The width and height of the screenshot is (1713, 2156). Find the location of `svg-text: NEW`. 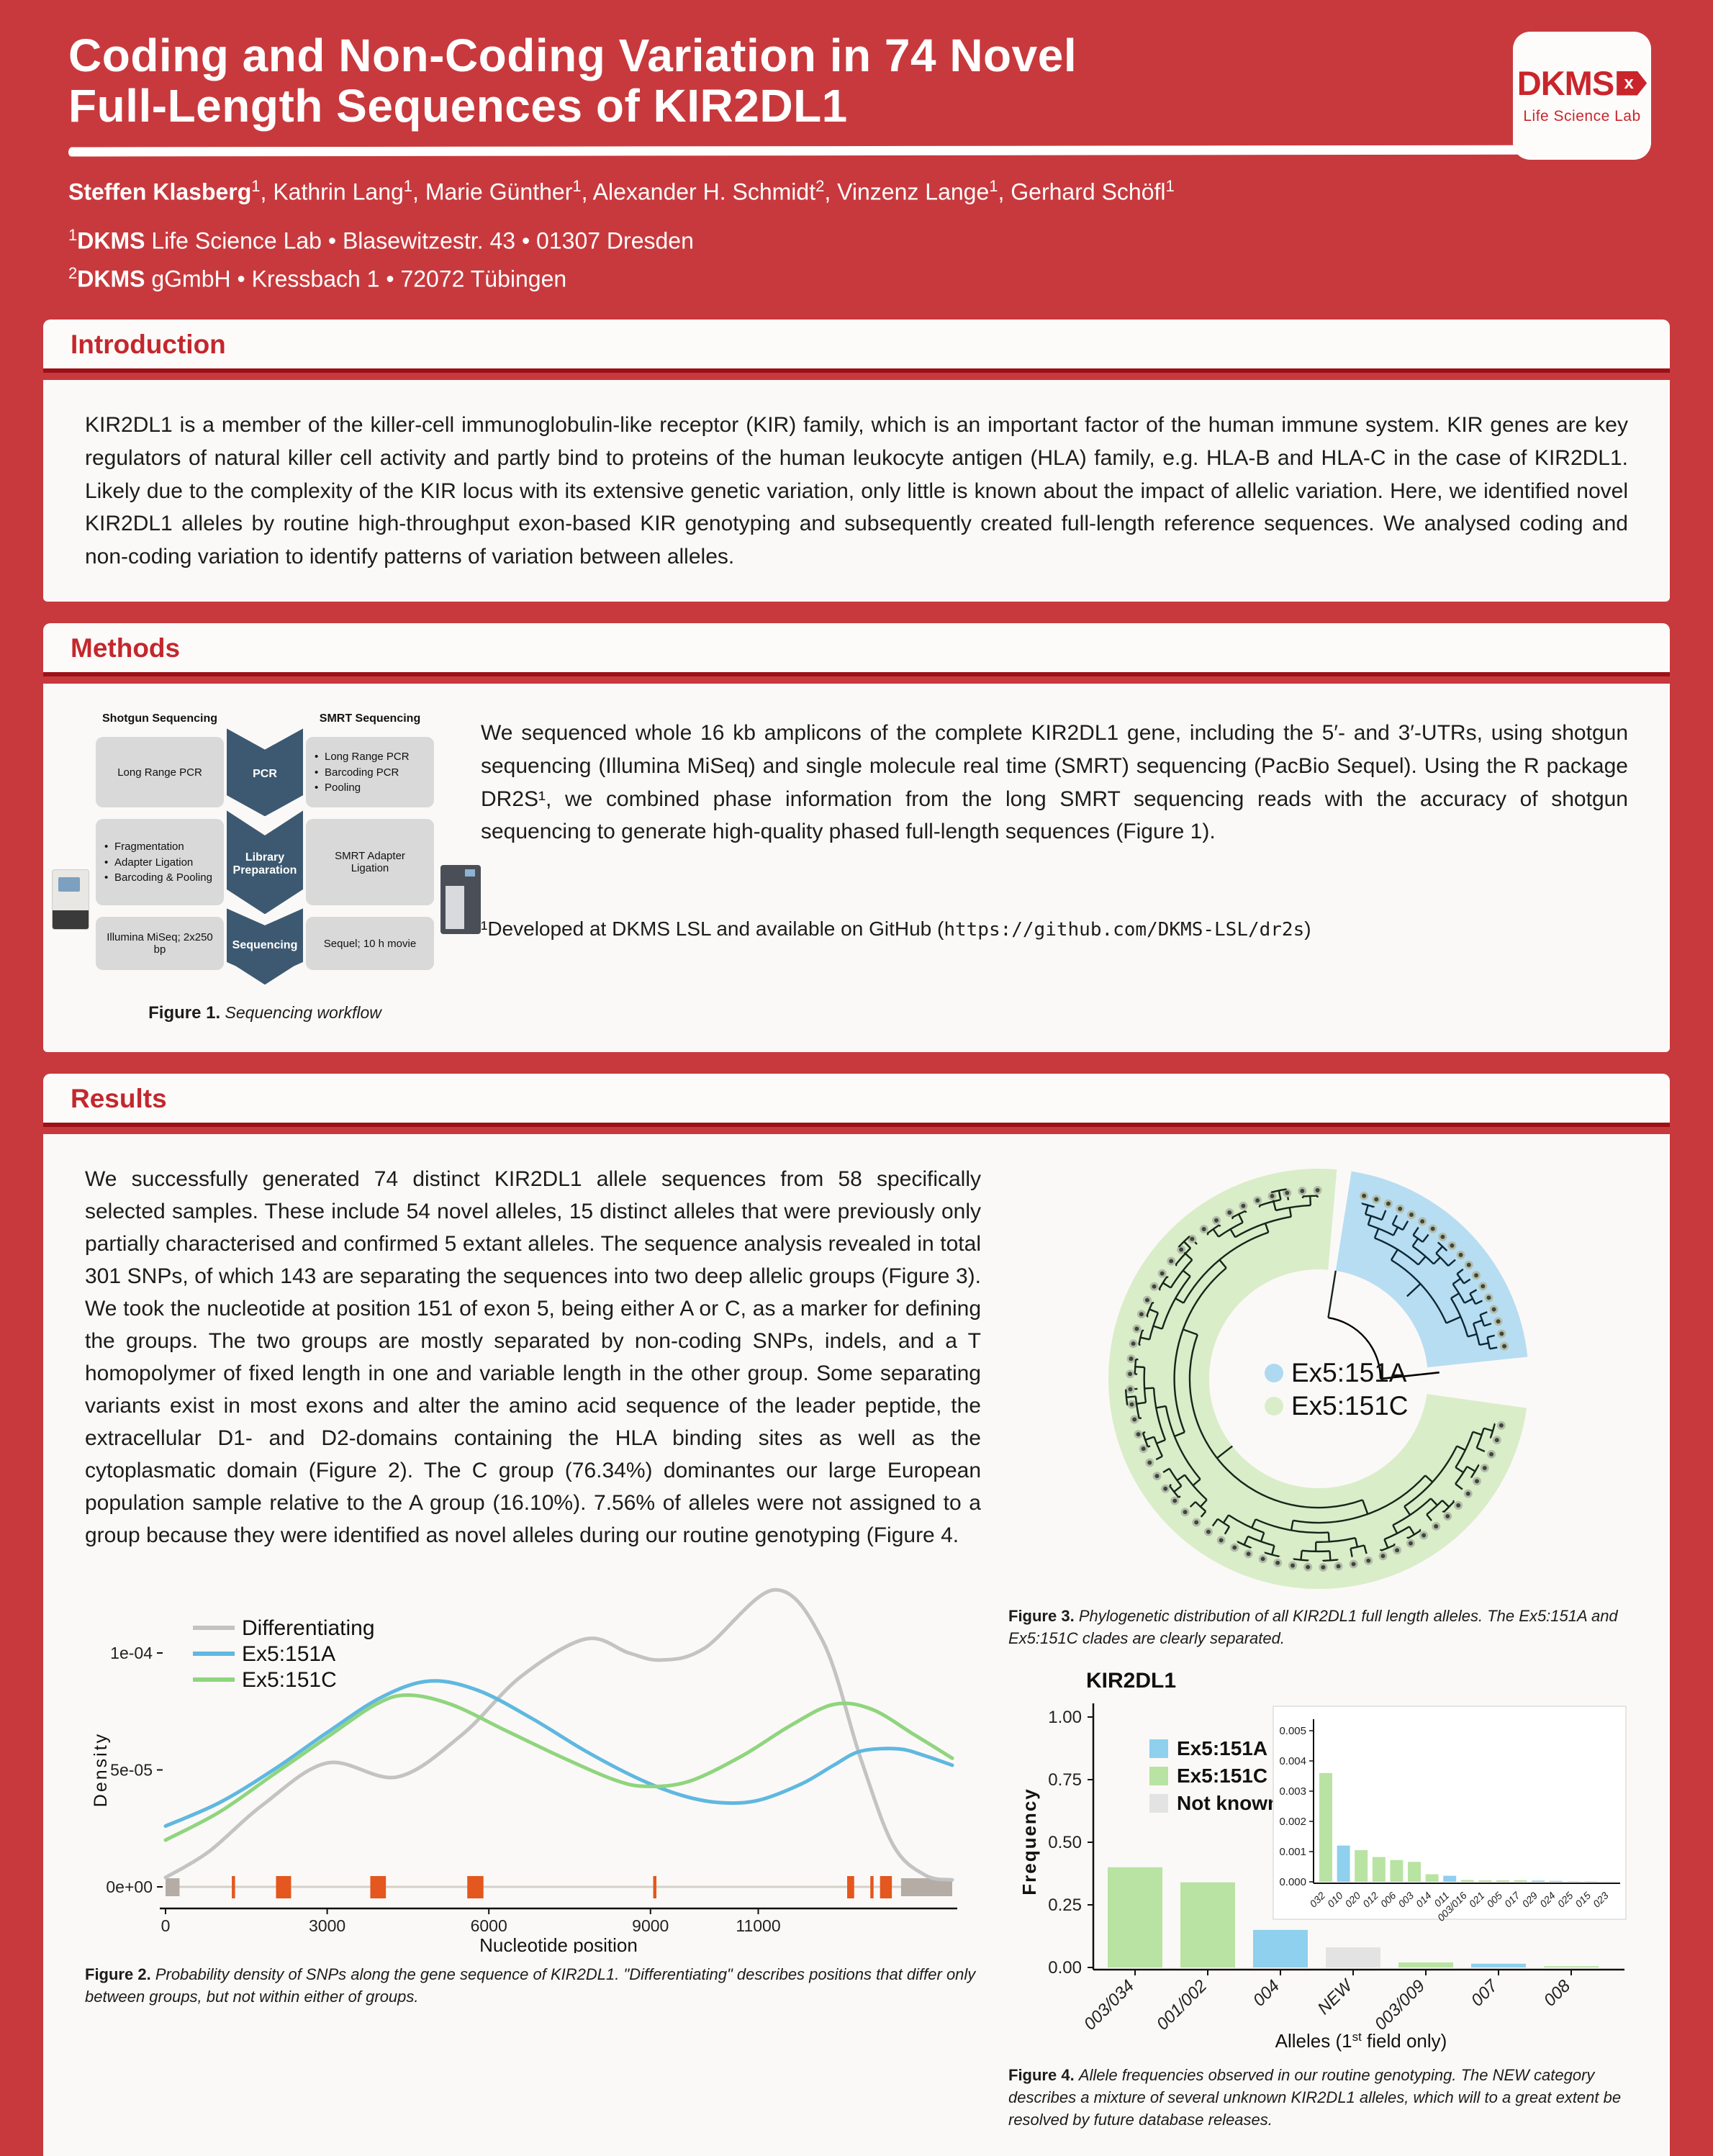

svg-text: NEW is located at coordinates (1335, 1996).